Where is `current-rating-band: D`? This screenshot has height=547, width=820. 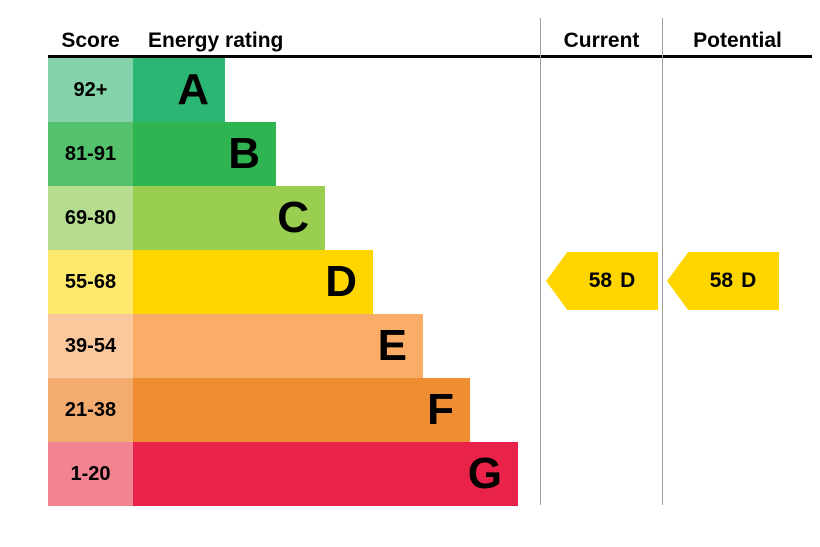
current-rating-band: D is located at coordinates (628, 280).